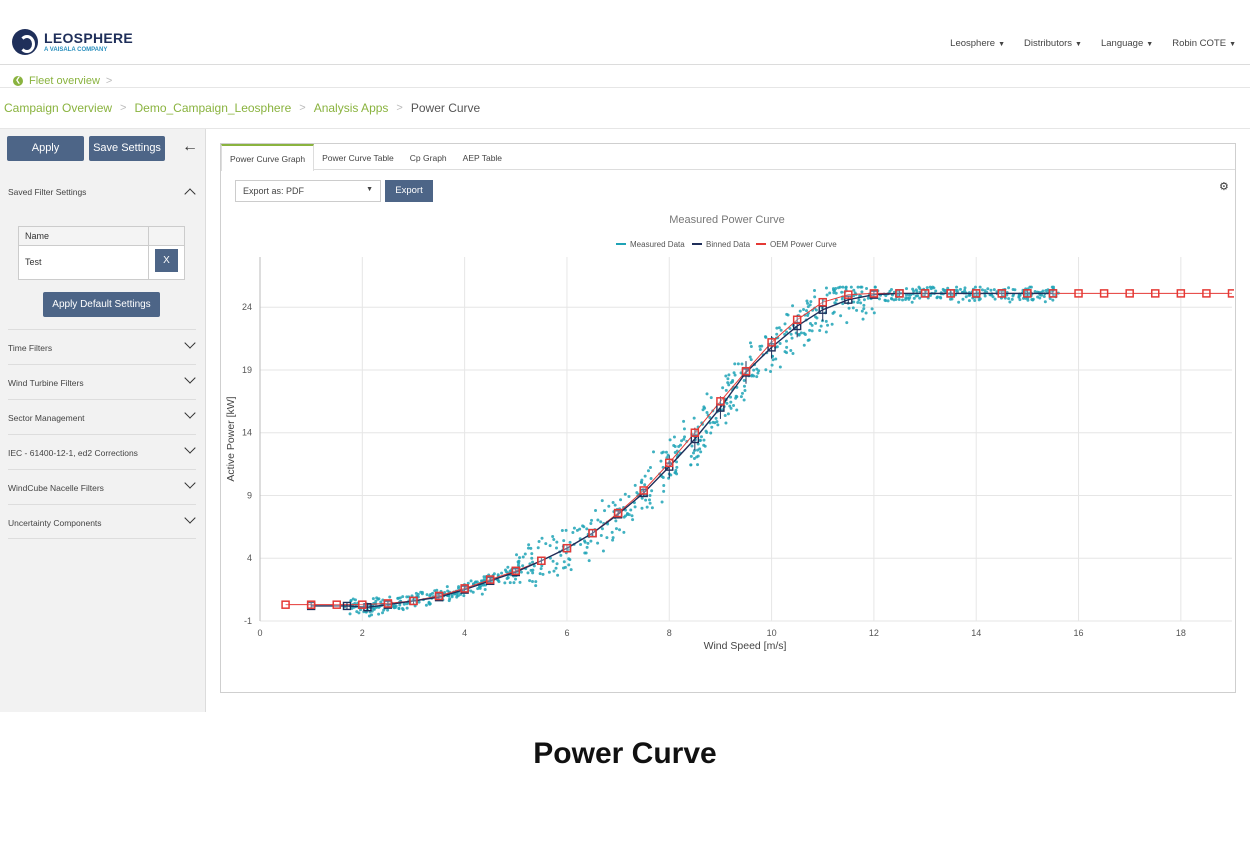 The height and width of the screenshot is (844, 1250). I want to click on brand-logo: LEOSPHERE A VAISALA COMPANY, so click(72, 42).